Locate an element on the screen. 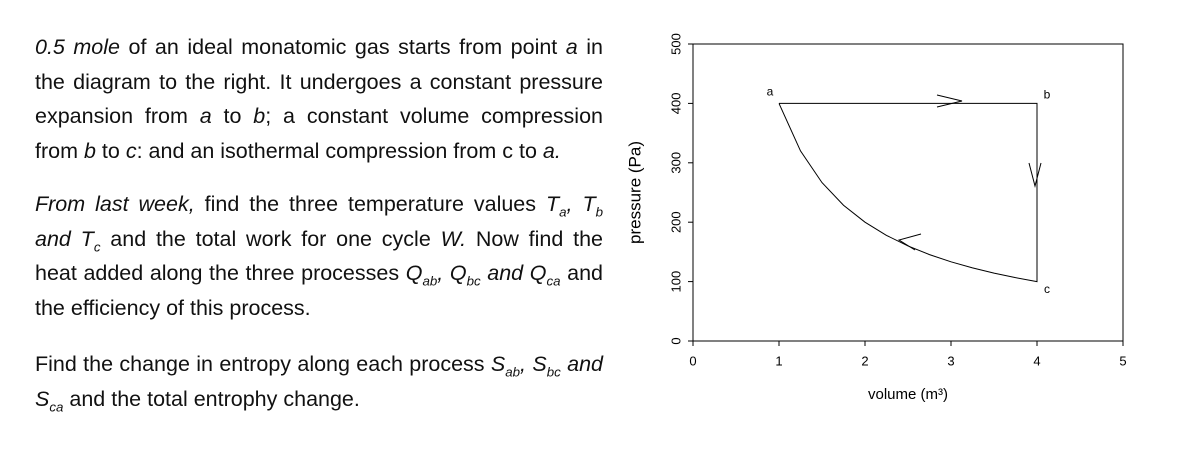 Image resolution: width=1200 pixels, height=466 pixels. text-run: and the efficiency of this process. is located at coordinates (319, 290).